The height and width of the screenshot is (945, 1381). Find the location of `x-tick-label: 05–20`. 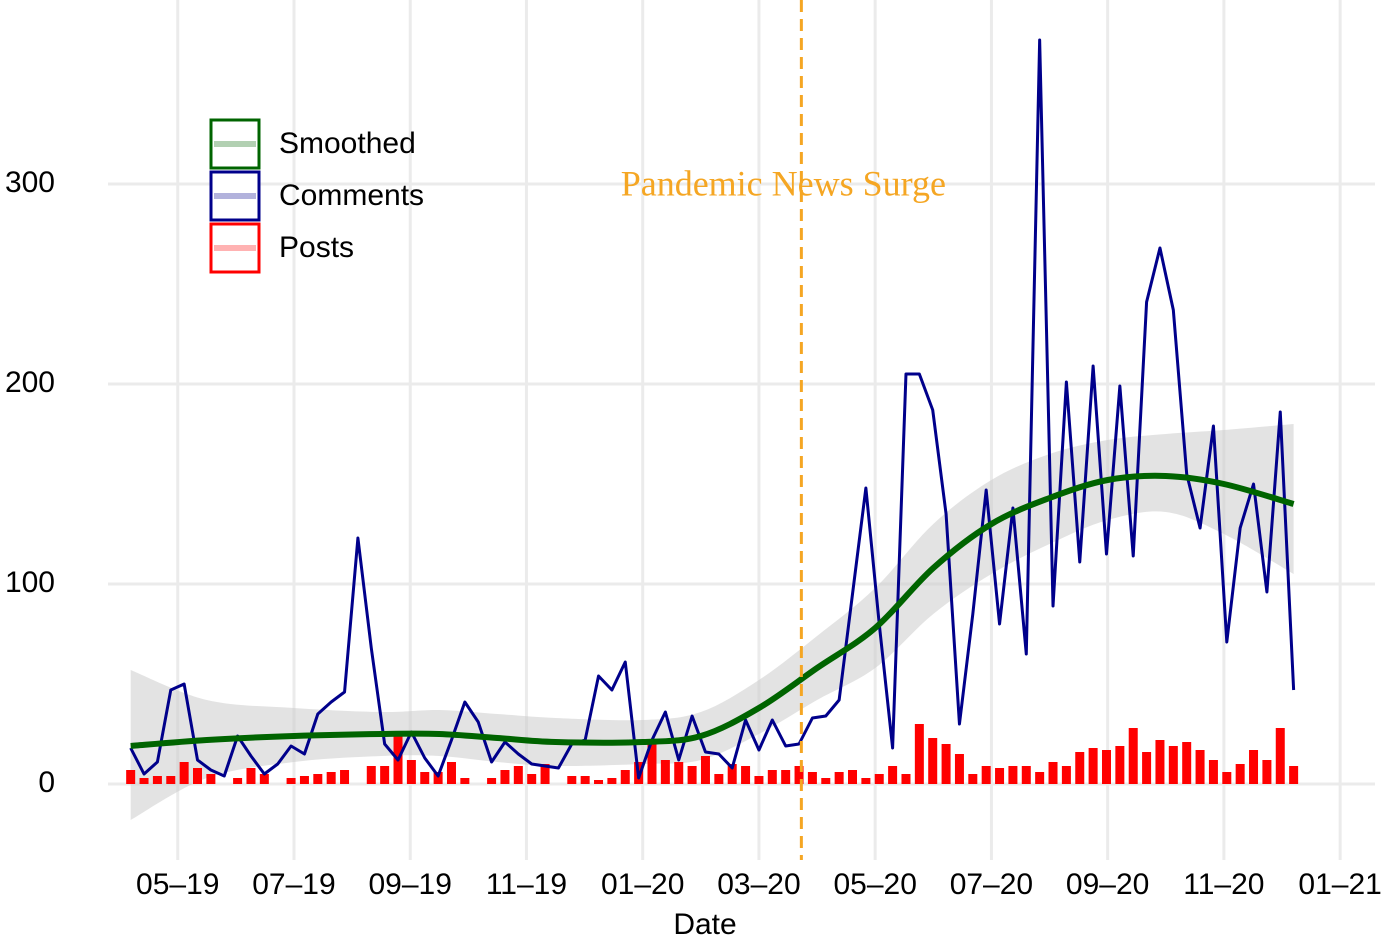

x-tick-label: 05–20 is located at coordinates (874, 884).